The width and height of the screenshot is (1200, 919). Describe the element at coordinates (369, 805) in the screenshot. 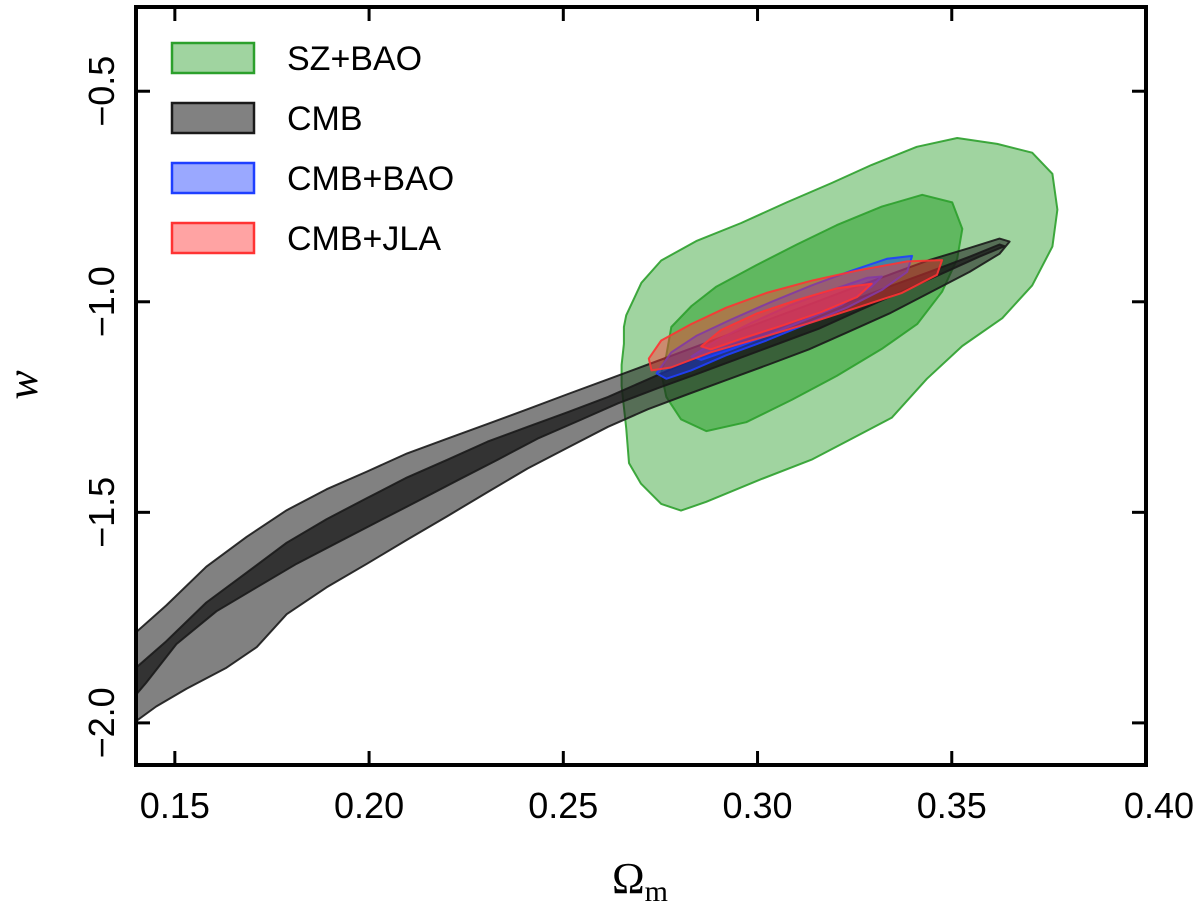

I see `x-tick-label: 0.20` at that location.